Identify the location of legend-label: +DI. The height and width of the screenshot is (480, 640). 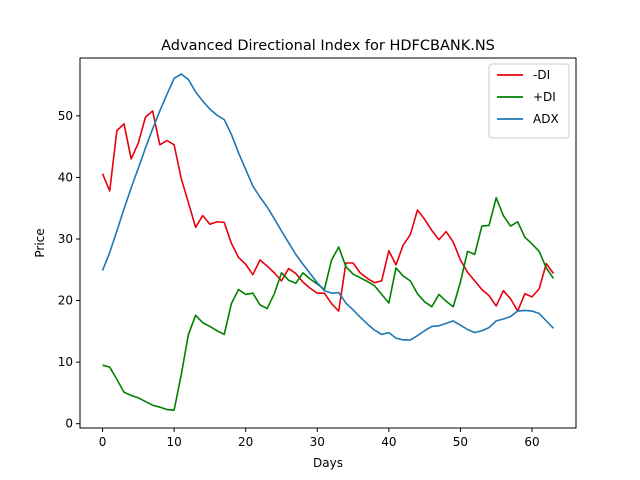
(544, 97).